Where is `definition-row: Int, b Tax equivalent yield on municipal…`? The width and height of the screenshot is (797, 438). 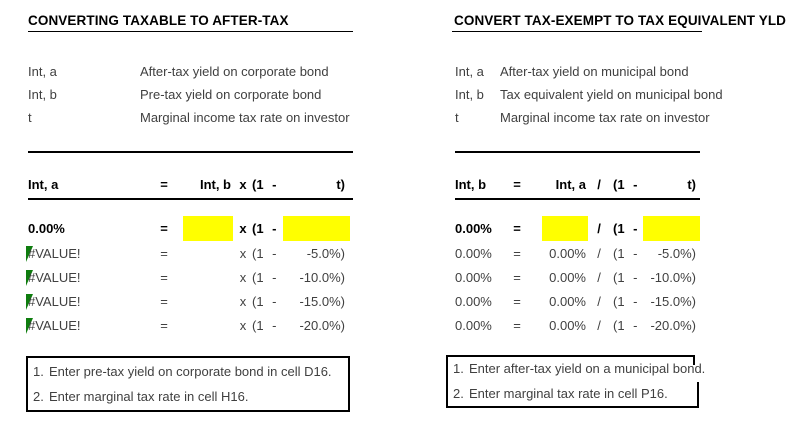 definition-row: Int, b Tax equivalent yield on municipal… is located at coordinates (621, 95).